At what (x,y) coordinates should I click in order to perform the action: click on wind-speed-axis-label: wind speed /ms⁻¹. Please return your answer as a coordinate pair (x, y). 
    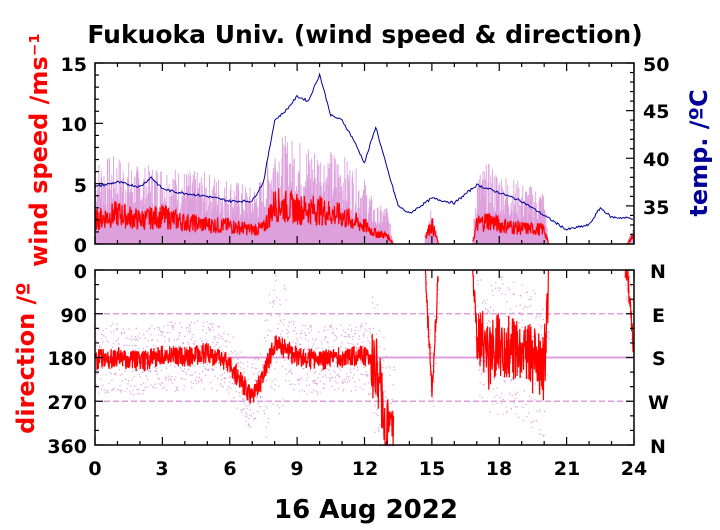
    Looking at the image, I should click on (39, 150).